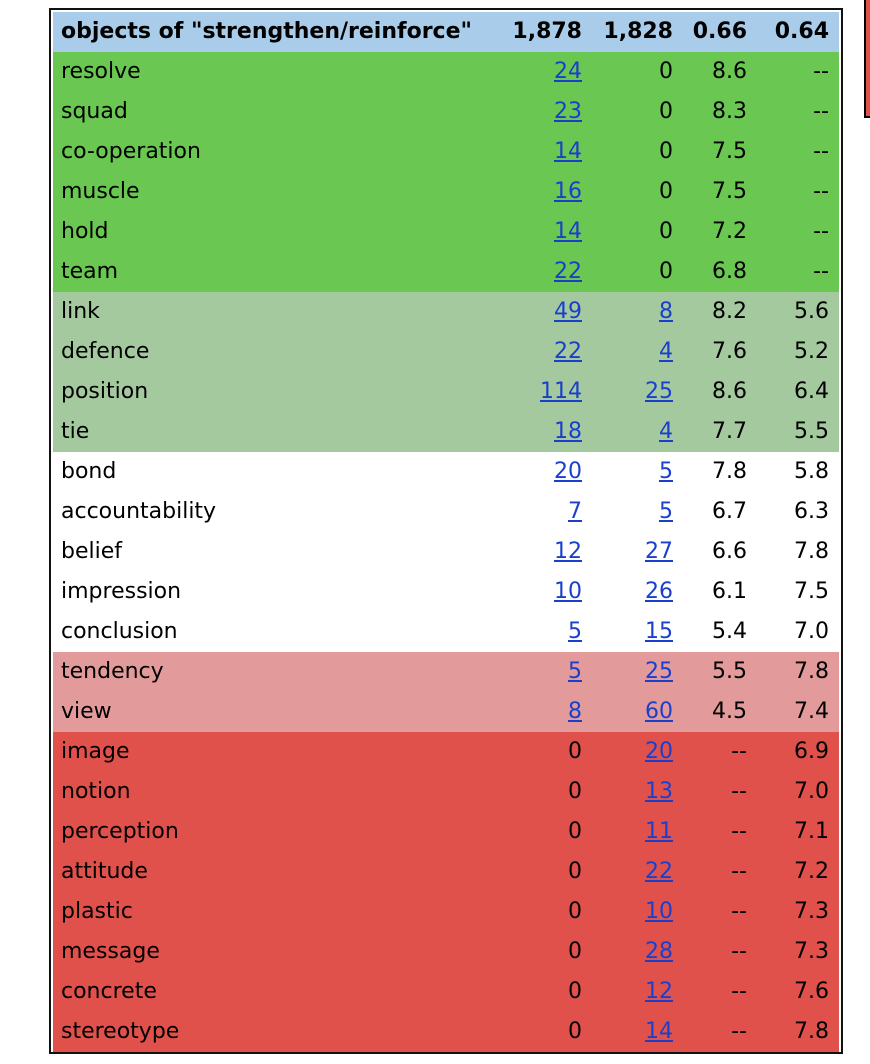 The height and width of the screenshot is (1064, 870). I want to click on count-a-link: 23, so click(568, 111).